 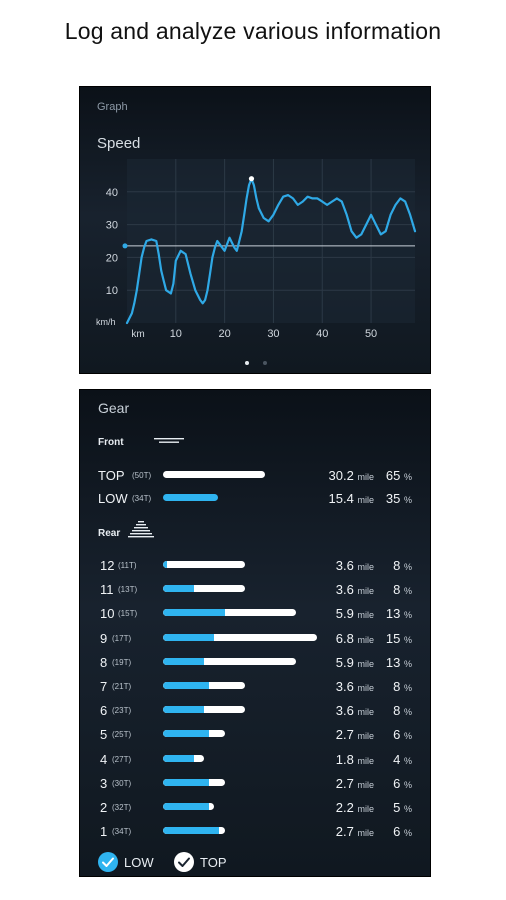 I want to click on front-label: Front, so click(x=111, y=442).